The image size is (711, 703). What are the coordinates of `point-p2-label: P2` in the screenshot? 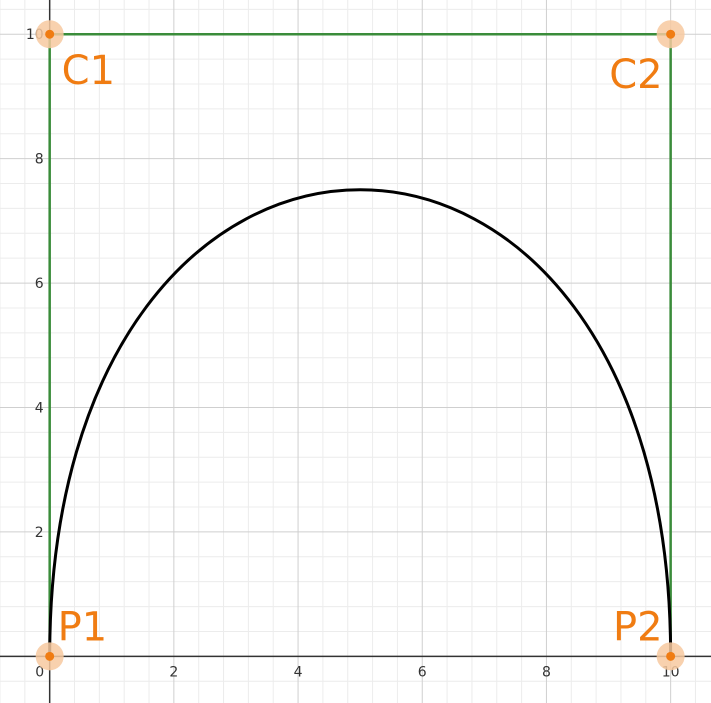 It's located at (638, 627).